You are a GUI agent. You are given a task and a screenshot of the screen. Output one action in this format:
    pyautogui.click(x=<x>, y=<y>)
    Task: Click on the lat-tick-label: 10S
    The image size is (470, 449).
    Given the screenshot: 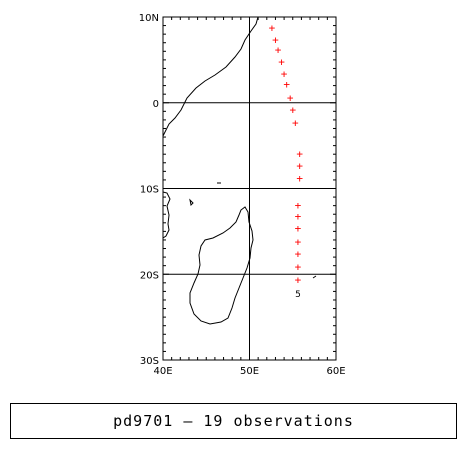 What is the action you would take?
    pyautogui.click(x=149, y=190)
    